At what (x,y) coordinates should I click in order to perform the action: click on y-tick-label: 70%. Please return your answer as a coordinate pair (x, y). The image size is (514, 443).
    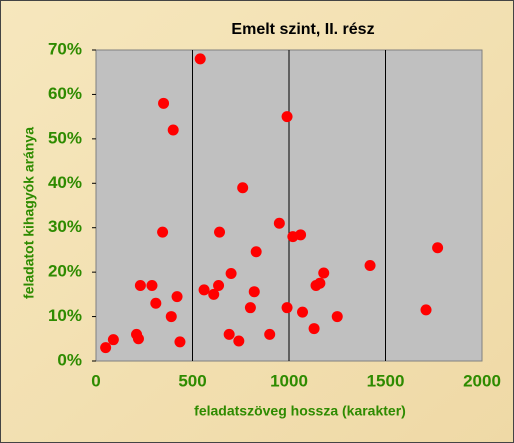
    Looking at the image, I should click on (65, 48).